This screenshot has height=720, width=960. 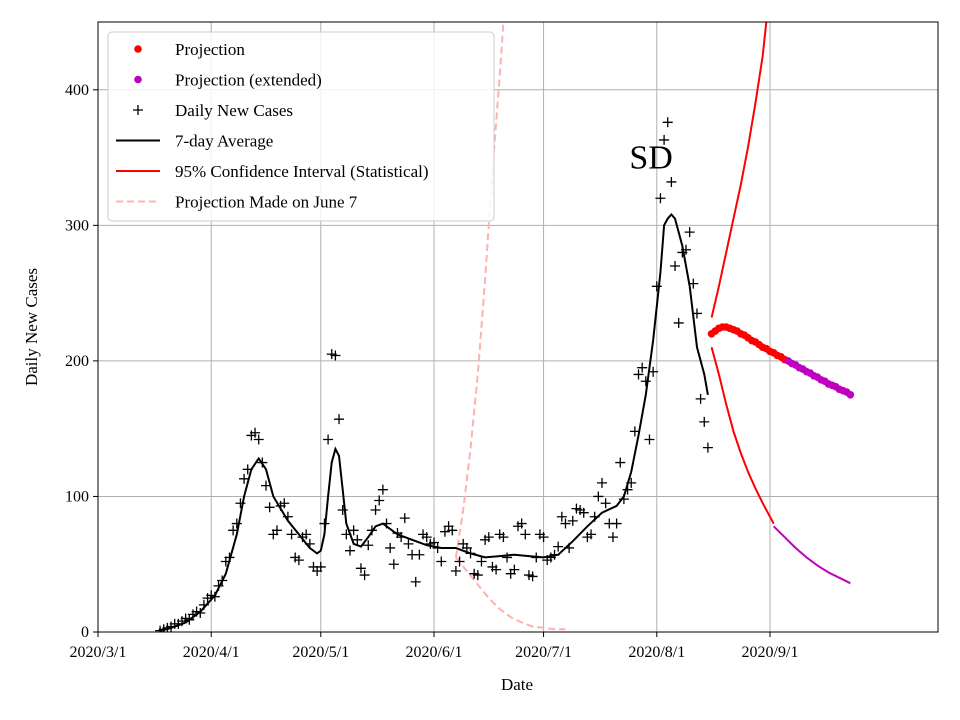 I want to click on y-tick-label: 400, so click(x=77, y=90).